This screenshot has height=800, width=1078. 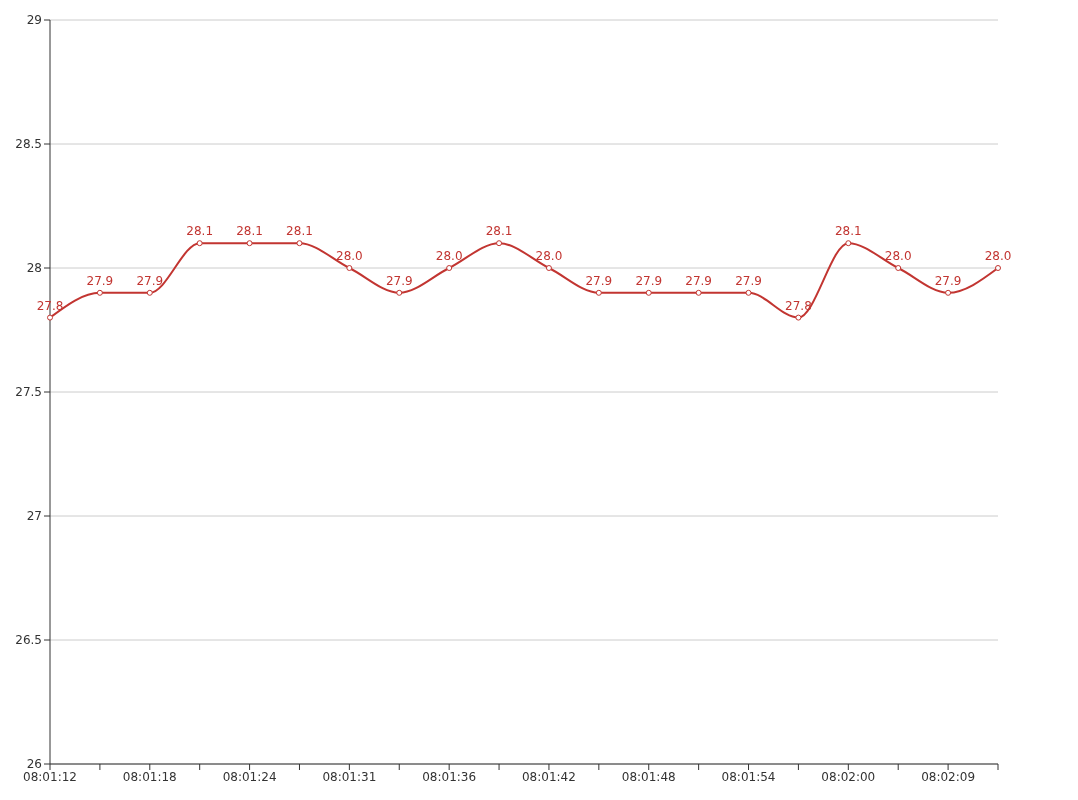 I want to click on y-tick-label: 27.5, so click(x=28, y=392).